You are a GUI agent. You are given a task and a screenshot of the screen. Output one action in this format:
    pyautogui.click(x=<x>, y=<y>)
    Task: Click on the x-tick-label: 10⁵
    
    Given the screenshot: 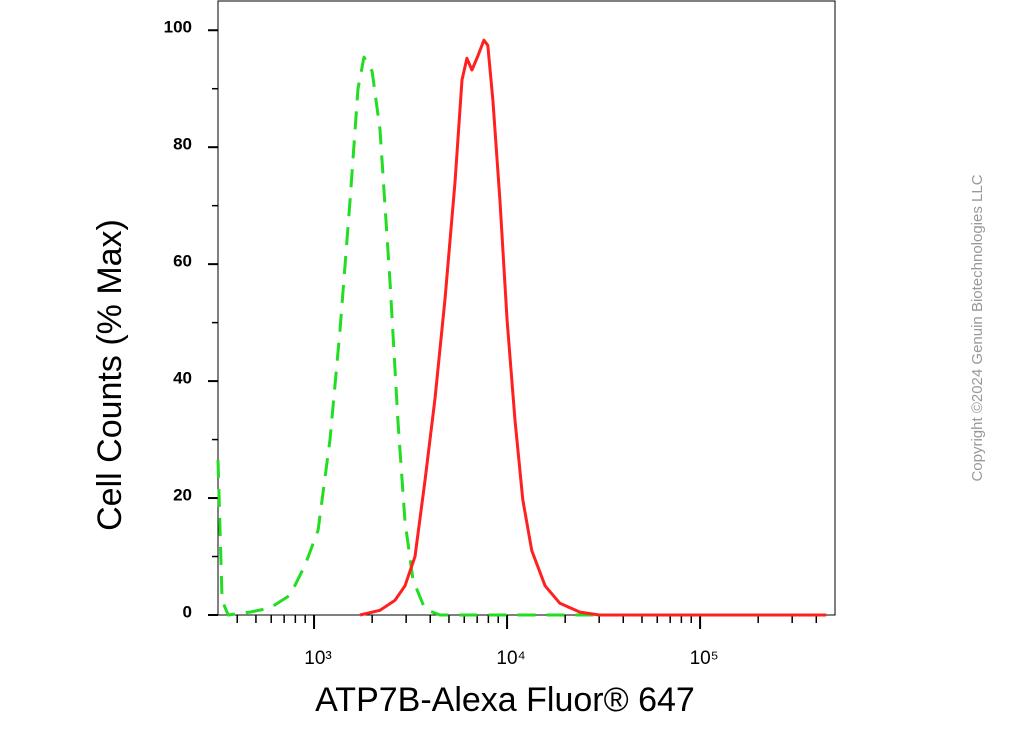 What is the action you would take?
    pyautogui.click(x=704, y=658)
    